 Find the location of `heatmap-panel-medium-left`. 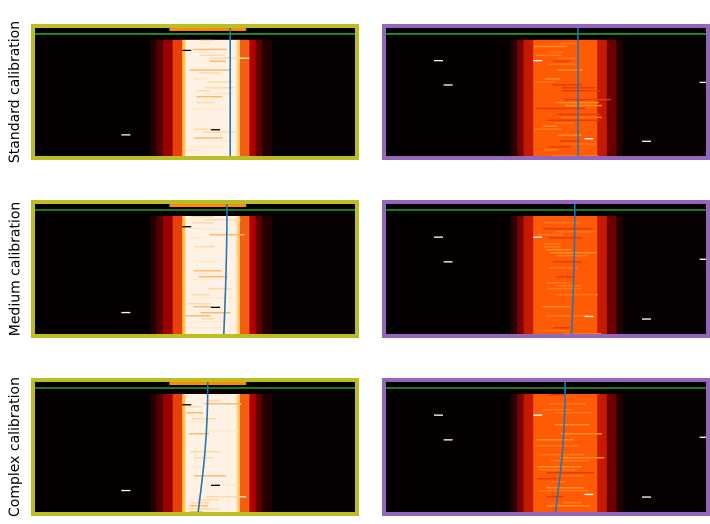

heatmap-panel-medium-left is located at coordinates (195, 269).